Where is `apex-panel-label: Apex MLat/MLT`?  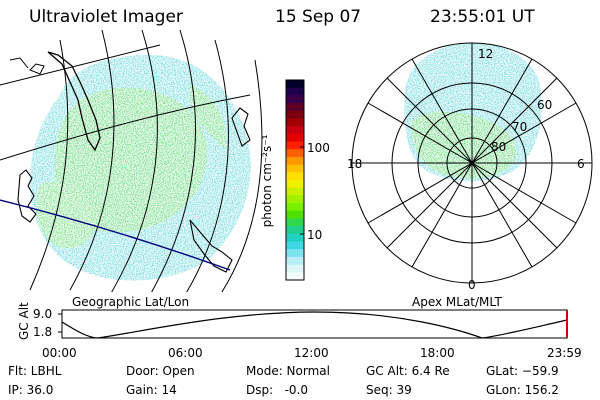
apex-panel-label: Apex MLat/MLT is located at coordinates (457, 302).